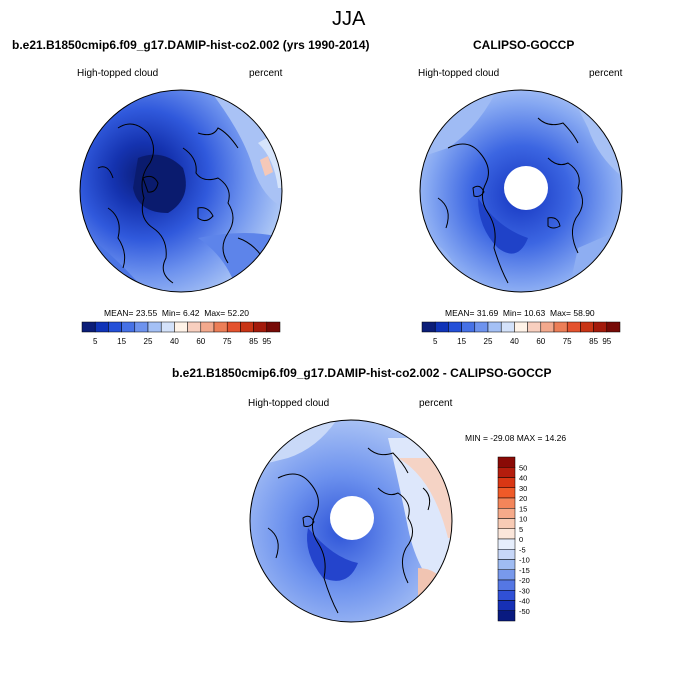 The height and width of the screenshot is (700, 700). Describe the element at coordinates (487, 313) in the screenshot. I see `obs-mean-value: 31.69` at that location.